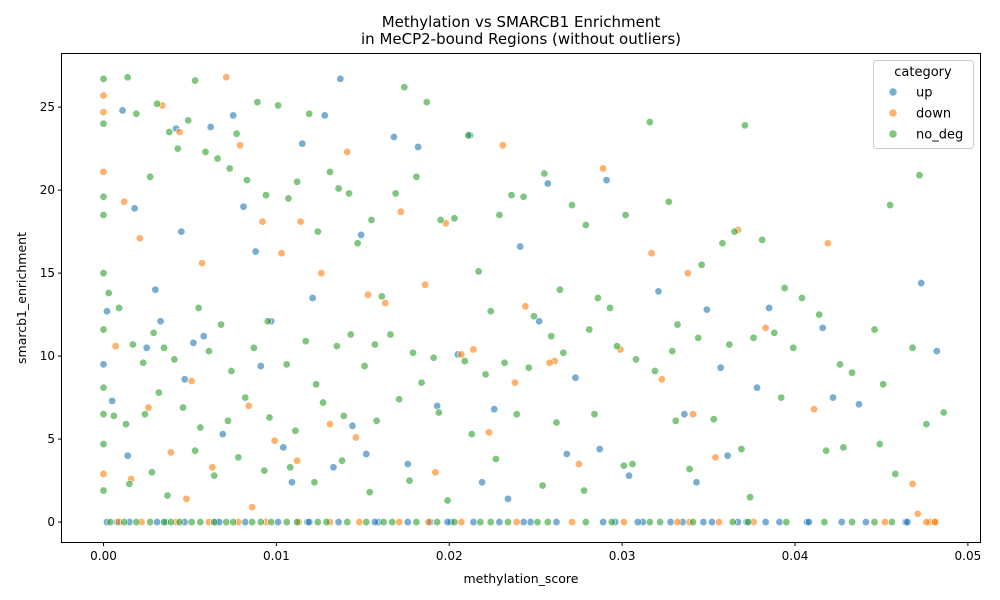  Describe the element at coordinates (535, 552) in the screenshot. I see `x-axis: 0.00 0.01 0.02 0.03 0.04 0.05` at that location.